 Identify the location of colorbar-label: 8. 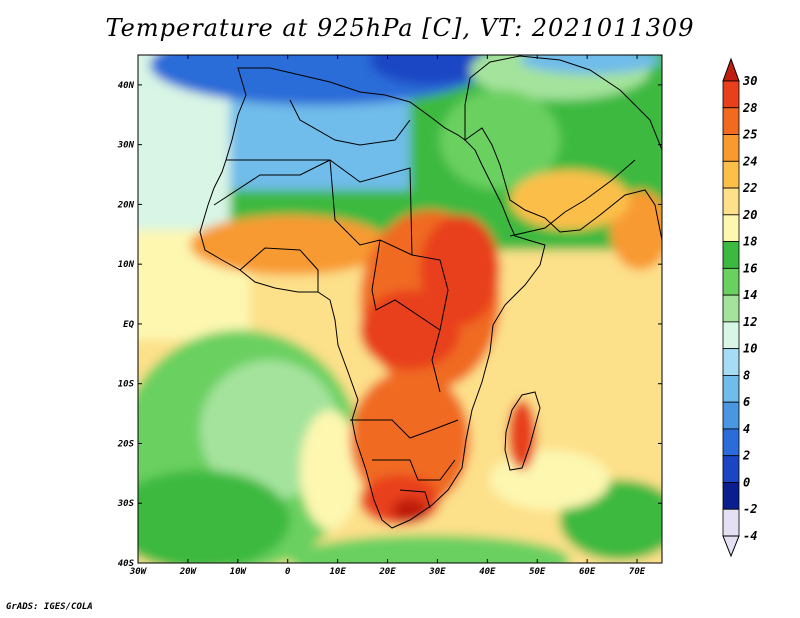
(746, 375).